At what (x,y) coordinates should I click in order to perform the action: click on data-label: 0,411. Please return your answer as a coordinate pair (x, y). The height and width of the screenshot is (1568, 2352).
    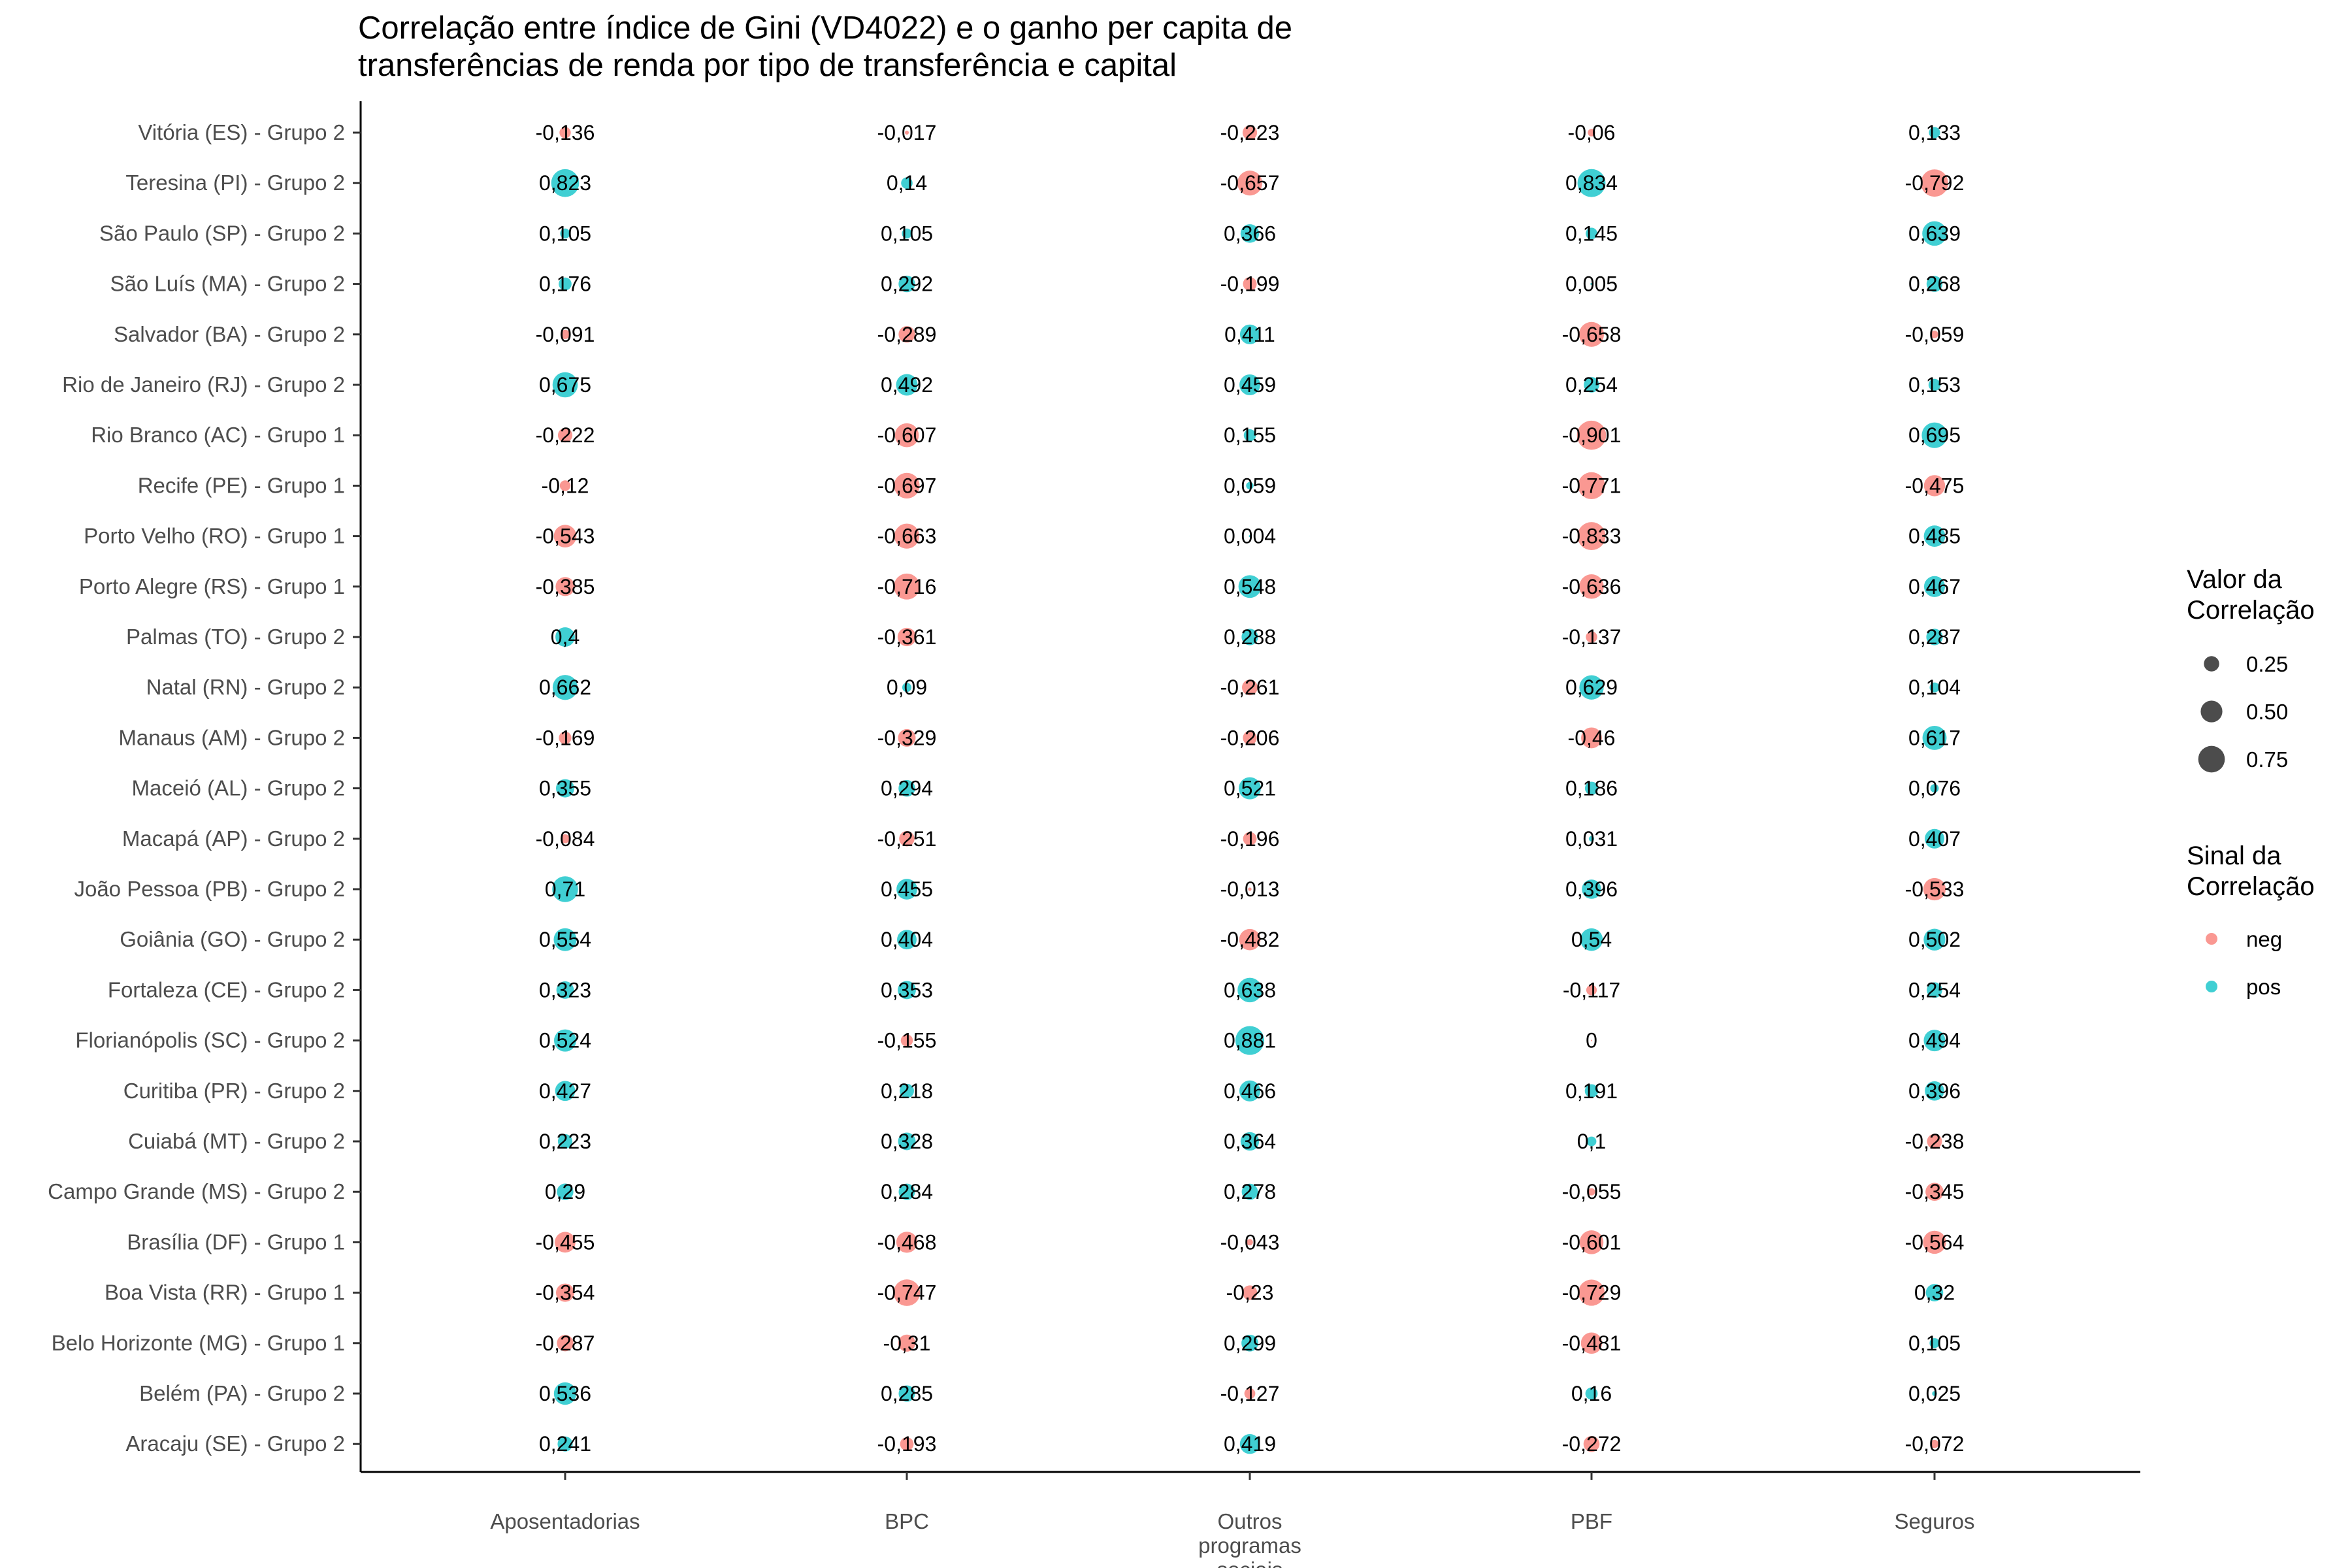
    Looking at the image, I should click on (1249, 334).